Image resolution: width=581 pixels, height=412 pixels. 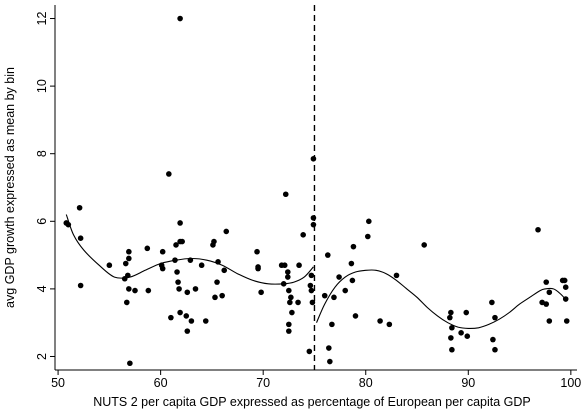 What do you see at coordinates (42, 356) in the screenshot?
I see `y-tick-label: 2` at bounding box center [42, 356].